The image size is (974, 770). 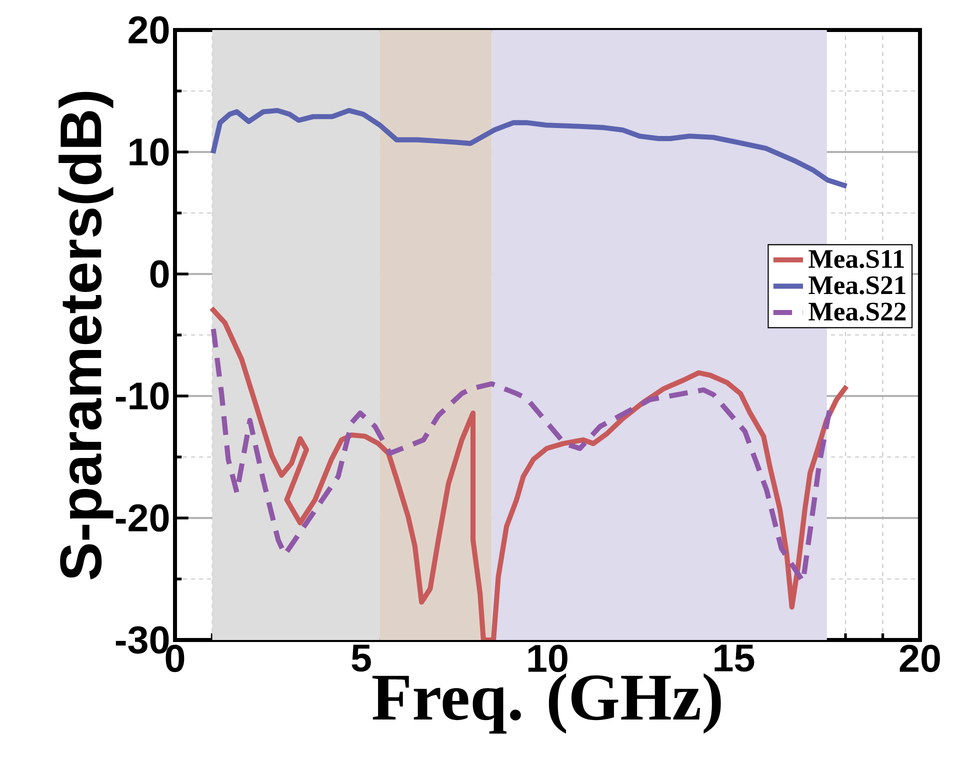 What do you see at coordinates (149, 152) in the screenshot?
I see `y-tick-label: 10` at bounding box center [149, 152].